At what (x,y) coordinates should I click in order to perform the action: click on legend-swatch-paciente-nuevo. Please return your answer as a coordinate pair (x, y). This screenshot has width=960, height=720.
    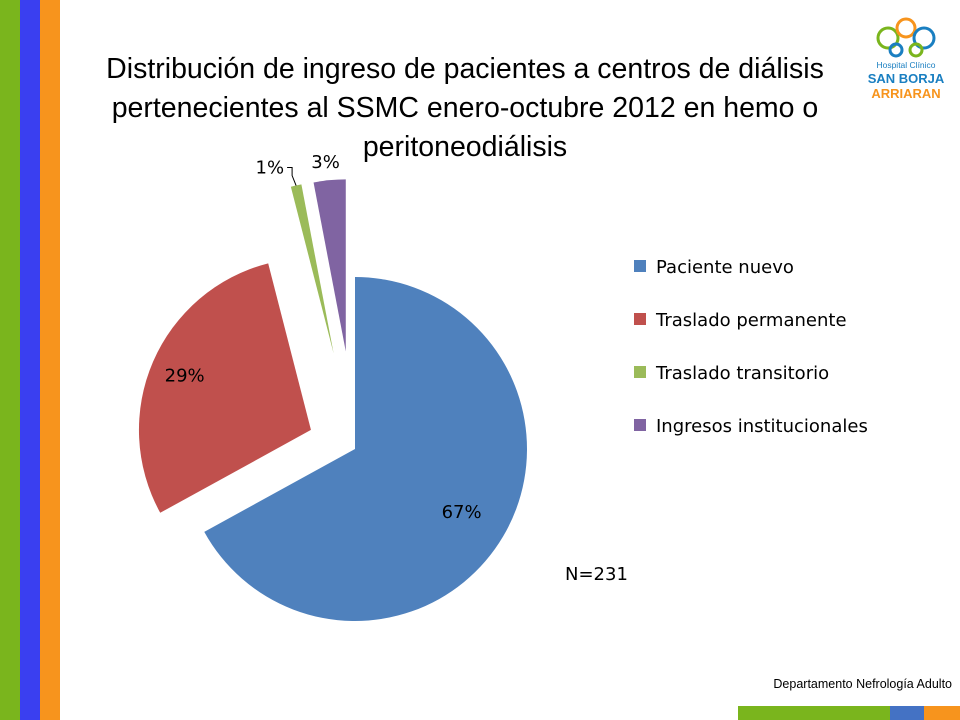
    Looking at the image, I should click on (640, 266).